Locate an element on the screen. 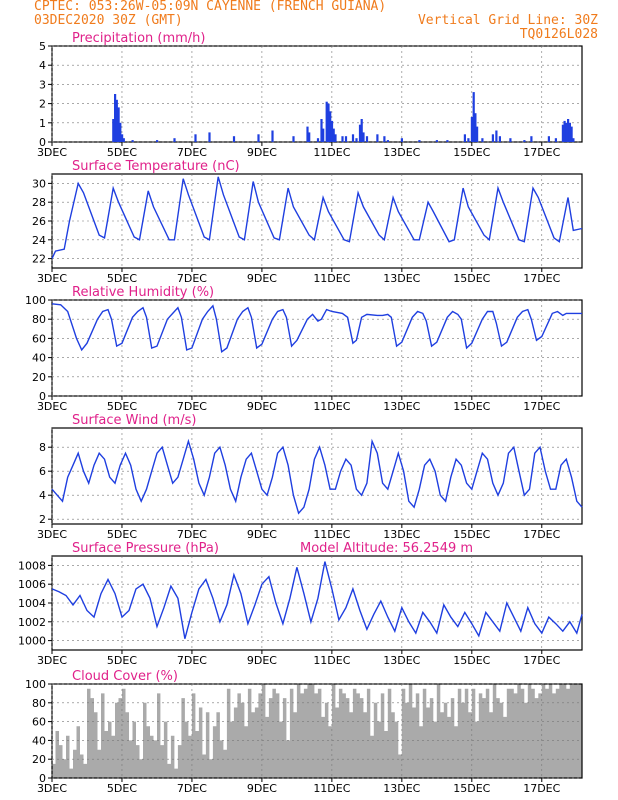  header-line2-left: 03DEC2020 30Z (GMT) is located at coordinates (108, 20).